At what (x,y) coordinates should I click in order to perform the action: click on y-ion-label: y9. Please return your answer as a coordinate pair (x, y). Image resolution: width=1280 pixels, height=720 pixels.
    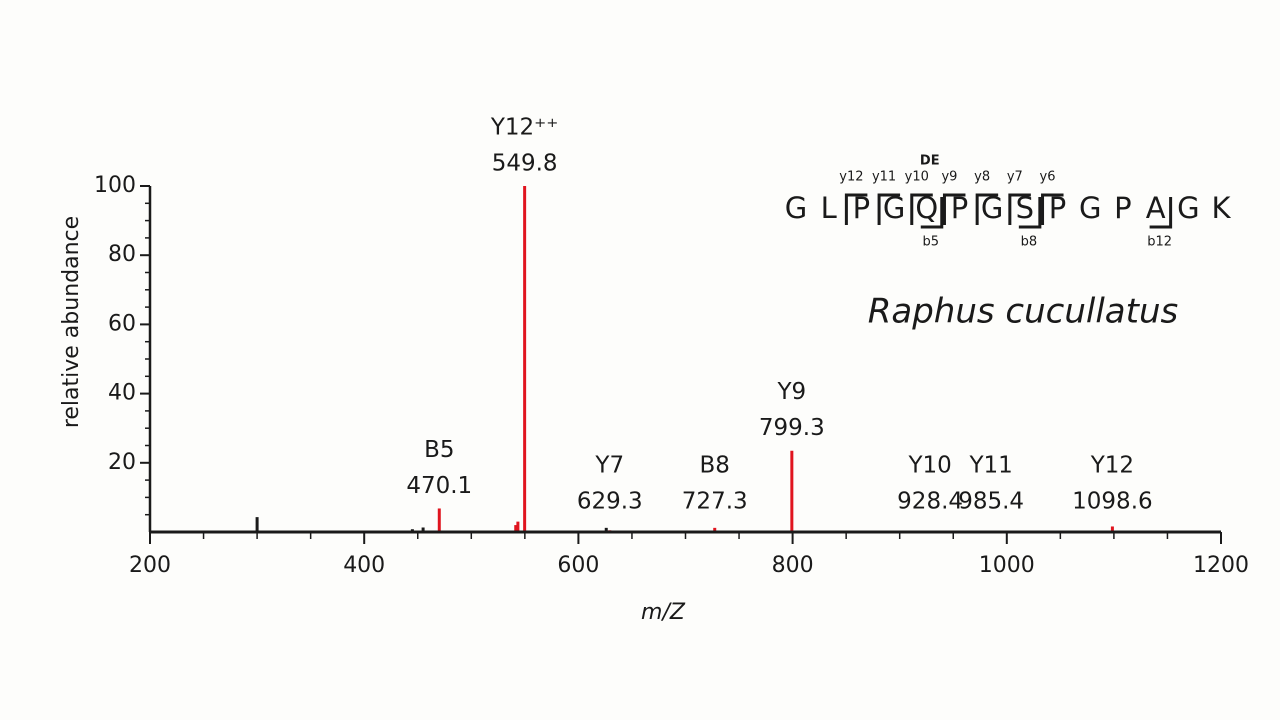
    Looking at the image, I should click on (949, 177).